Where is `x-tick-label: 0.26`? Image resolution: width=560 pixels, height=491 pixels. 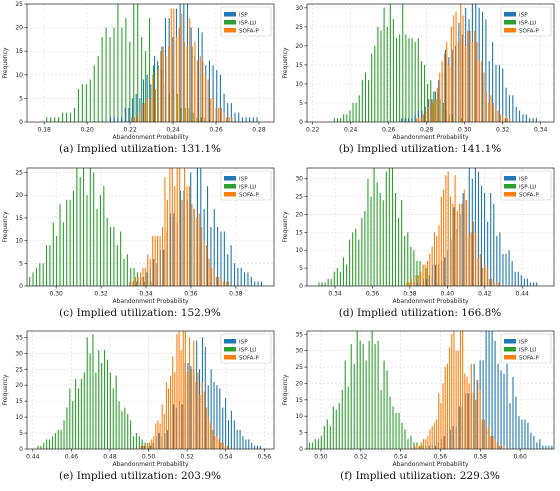 x-tick-label: 0.26 is located at coordinates (389, 130).